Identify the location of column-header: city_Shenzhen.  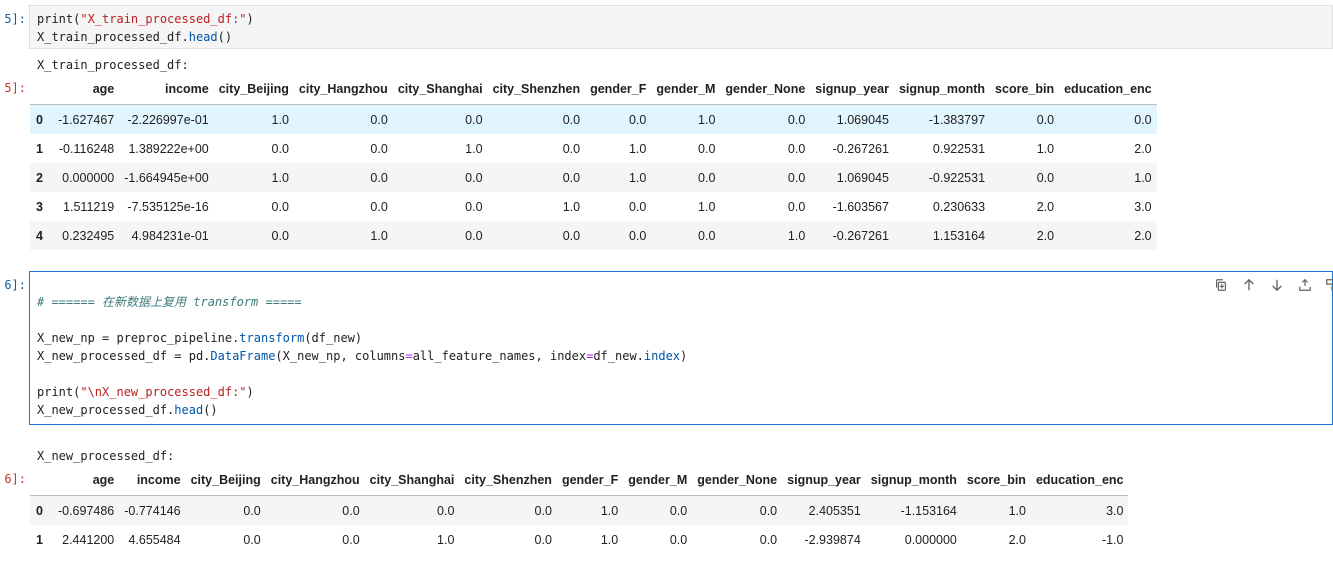
(508, 480).